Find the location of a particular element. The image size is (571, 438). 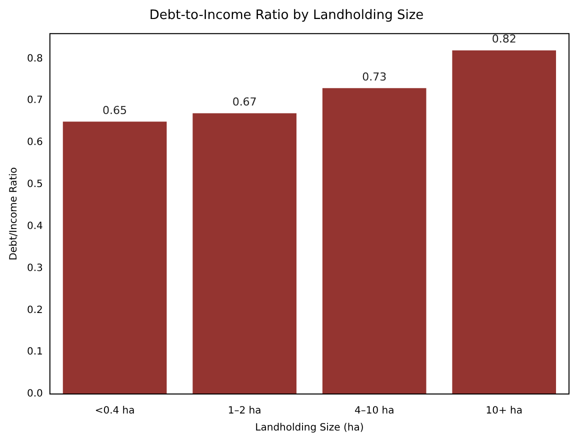

x-tick-label: <0.4 ha is located at coordinates (114, 411).